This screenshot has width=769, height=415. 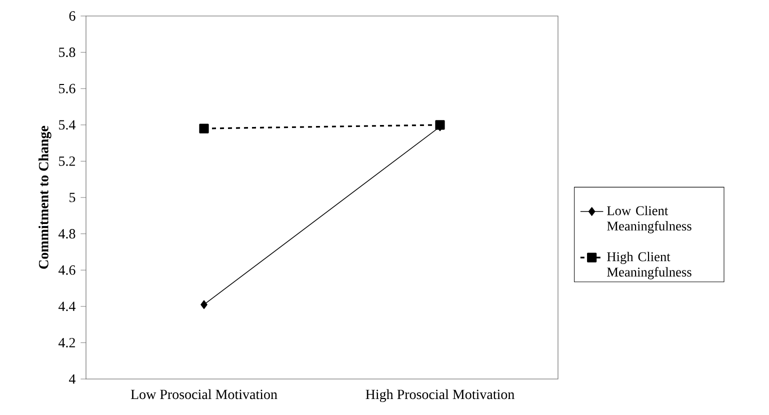 What do you see at coordinates (67, 234) in the screenshot?
I see `y-tick-label: 4.8` at bounding box center [67, 234].